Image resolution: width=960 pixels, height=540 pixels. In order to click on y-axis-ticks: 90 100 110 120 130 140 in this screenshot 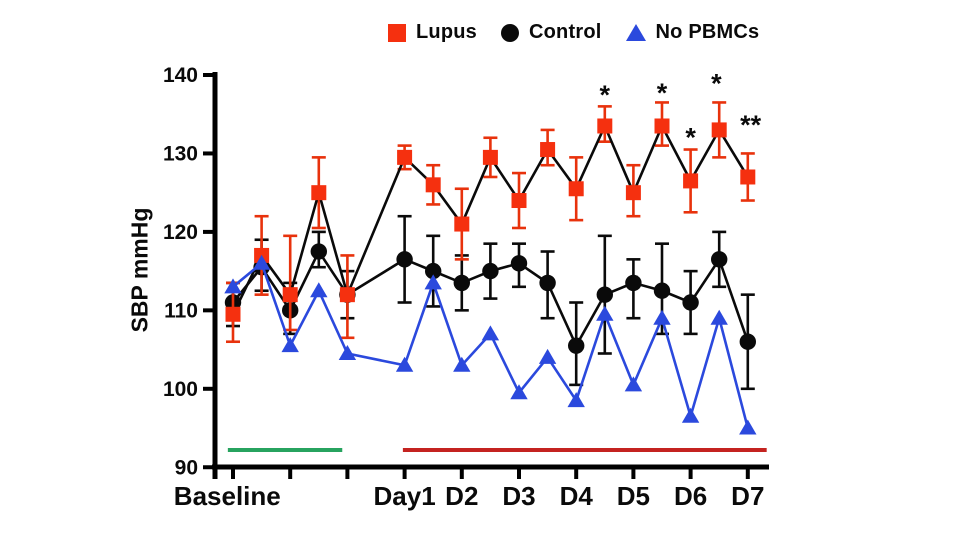, I will do `click(189, 271)`.